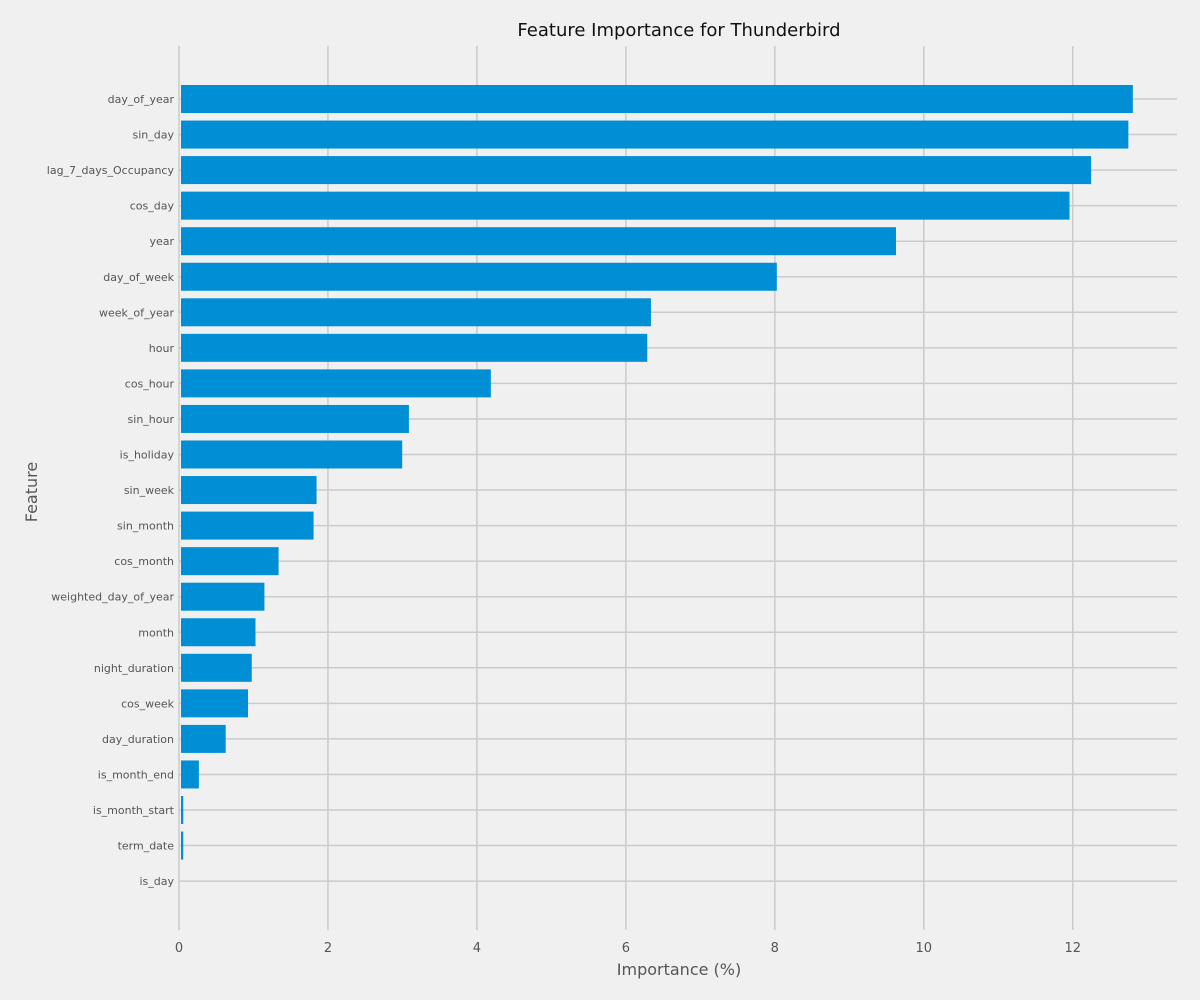  What do you see at coordinates (138, 277) in the screenshot?
I see `y-tick-label: day_of_week` at bounding box center [138, 277].